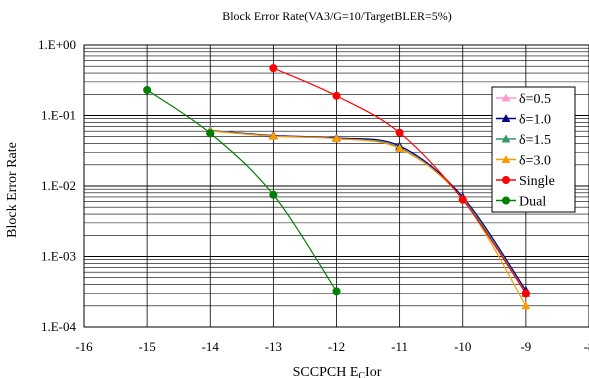 This screenshot has height=378, width=589. Describe the element at coordinates (84, 346) in the screenshot. I see `x-tick-label: -16` at that location.